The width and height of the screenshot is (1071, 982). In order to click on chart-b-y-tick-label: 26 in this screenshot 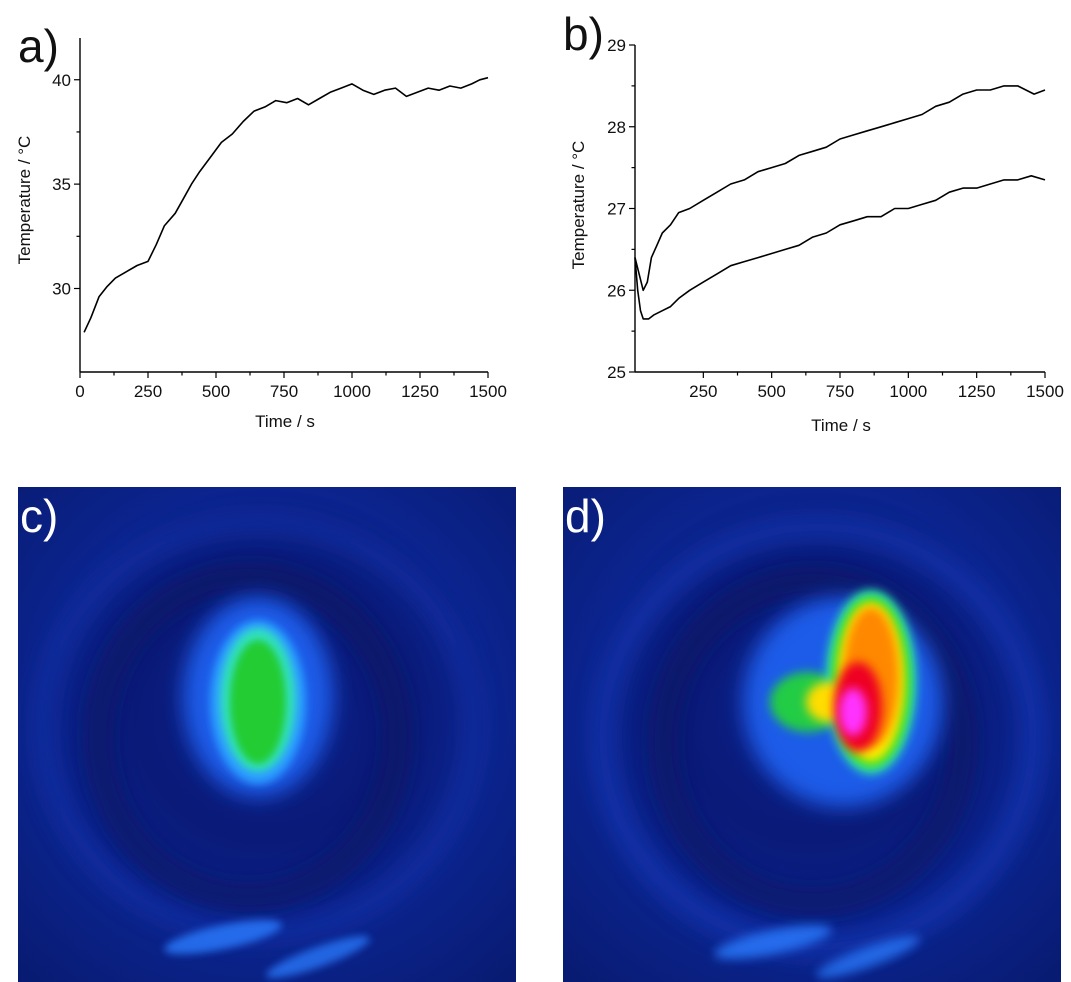, I will do `click(616, 290)`.